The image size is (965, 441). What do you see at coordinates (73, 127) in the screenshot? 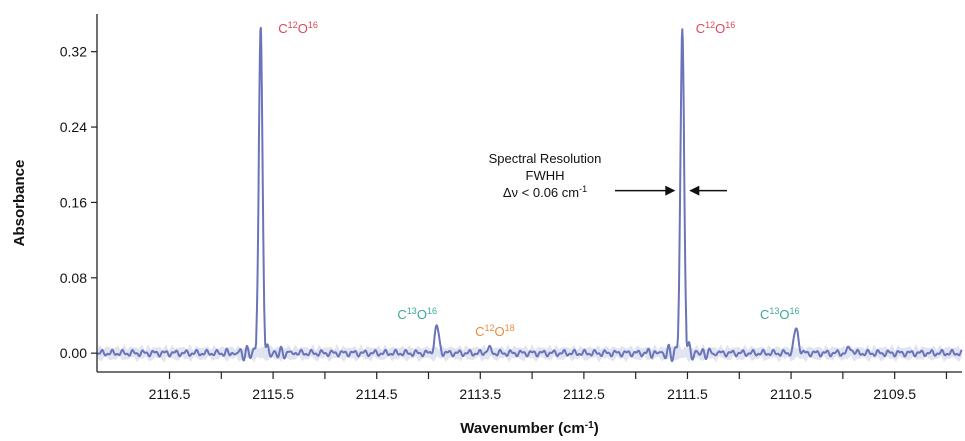
I see `y-tick-label: 0.24` at bounding box center [73, 127].